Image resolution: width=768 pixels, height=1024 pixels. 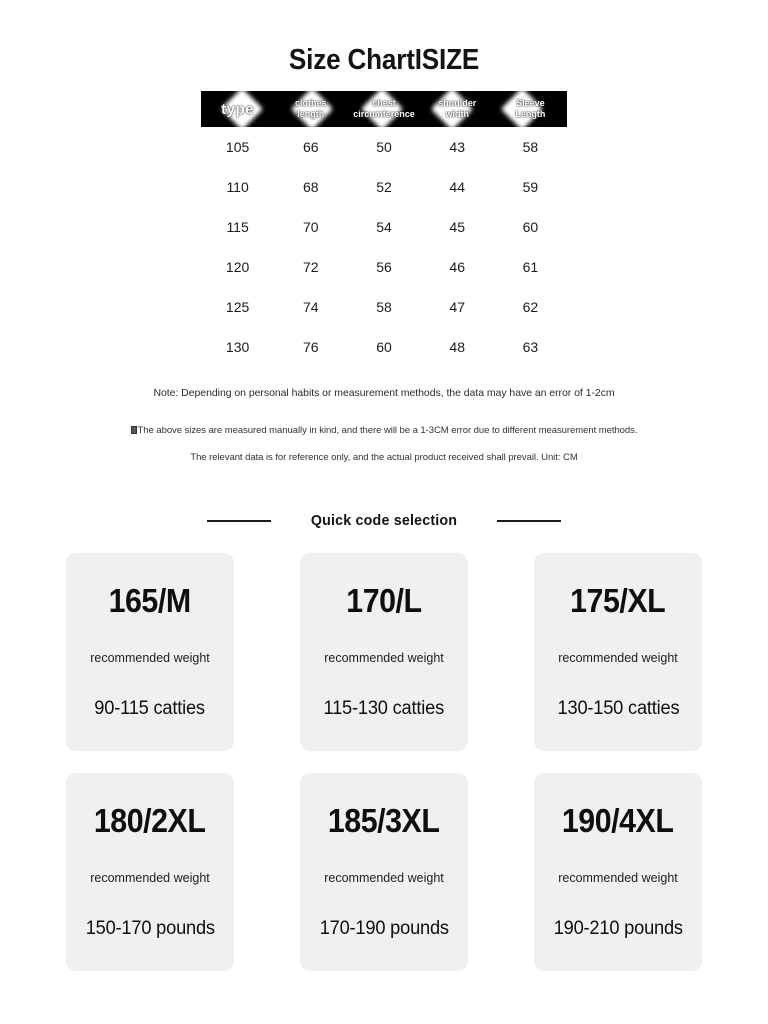 What do you see at coordinates (530, 187) in the screenshot?
I see `cell-sleeve: 59` at bounding box center [530, 187].